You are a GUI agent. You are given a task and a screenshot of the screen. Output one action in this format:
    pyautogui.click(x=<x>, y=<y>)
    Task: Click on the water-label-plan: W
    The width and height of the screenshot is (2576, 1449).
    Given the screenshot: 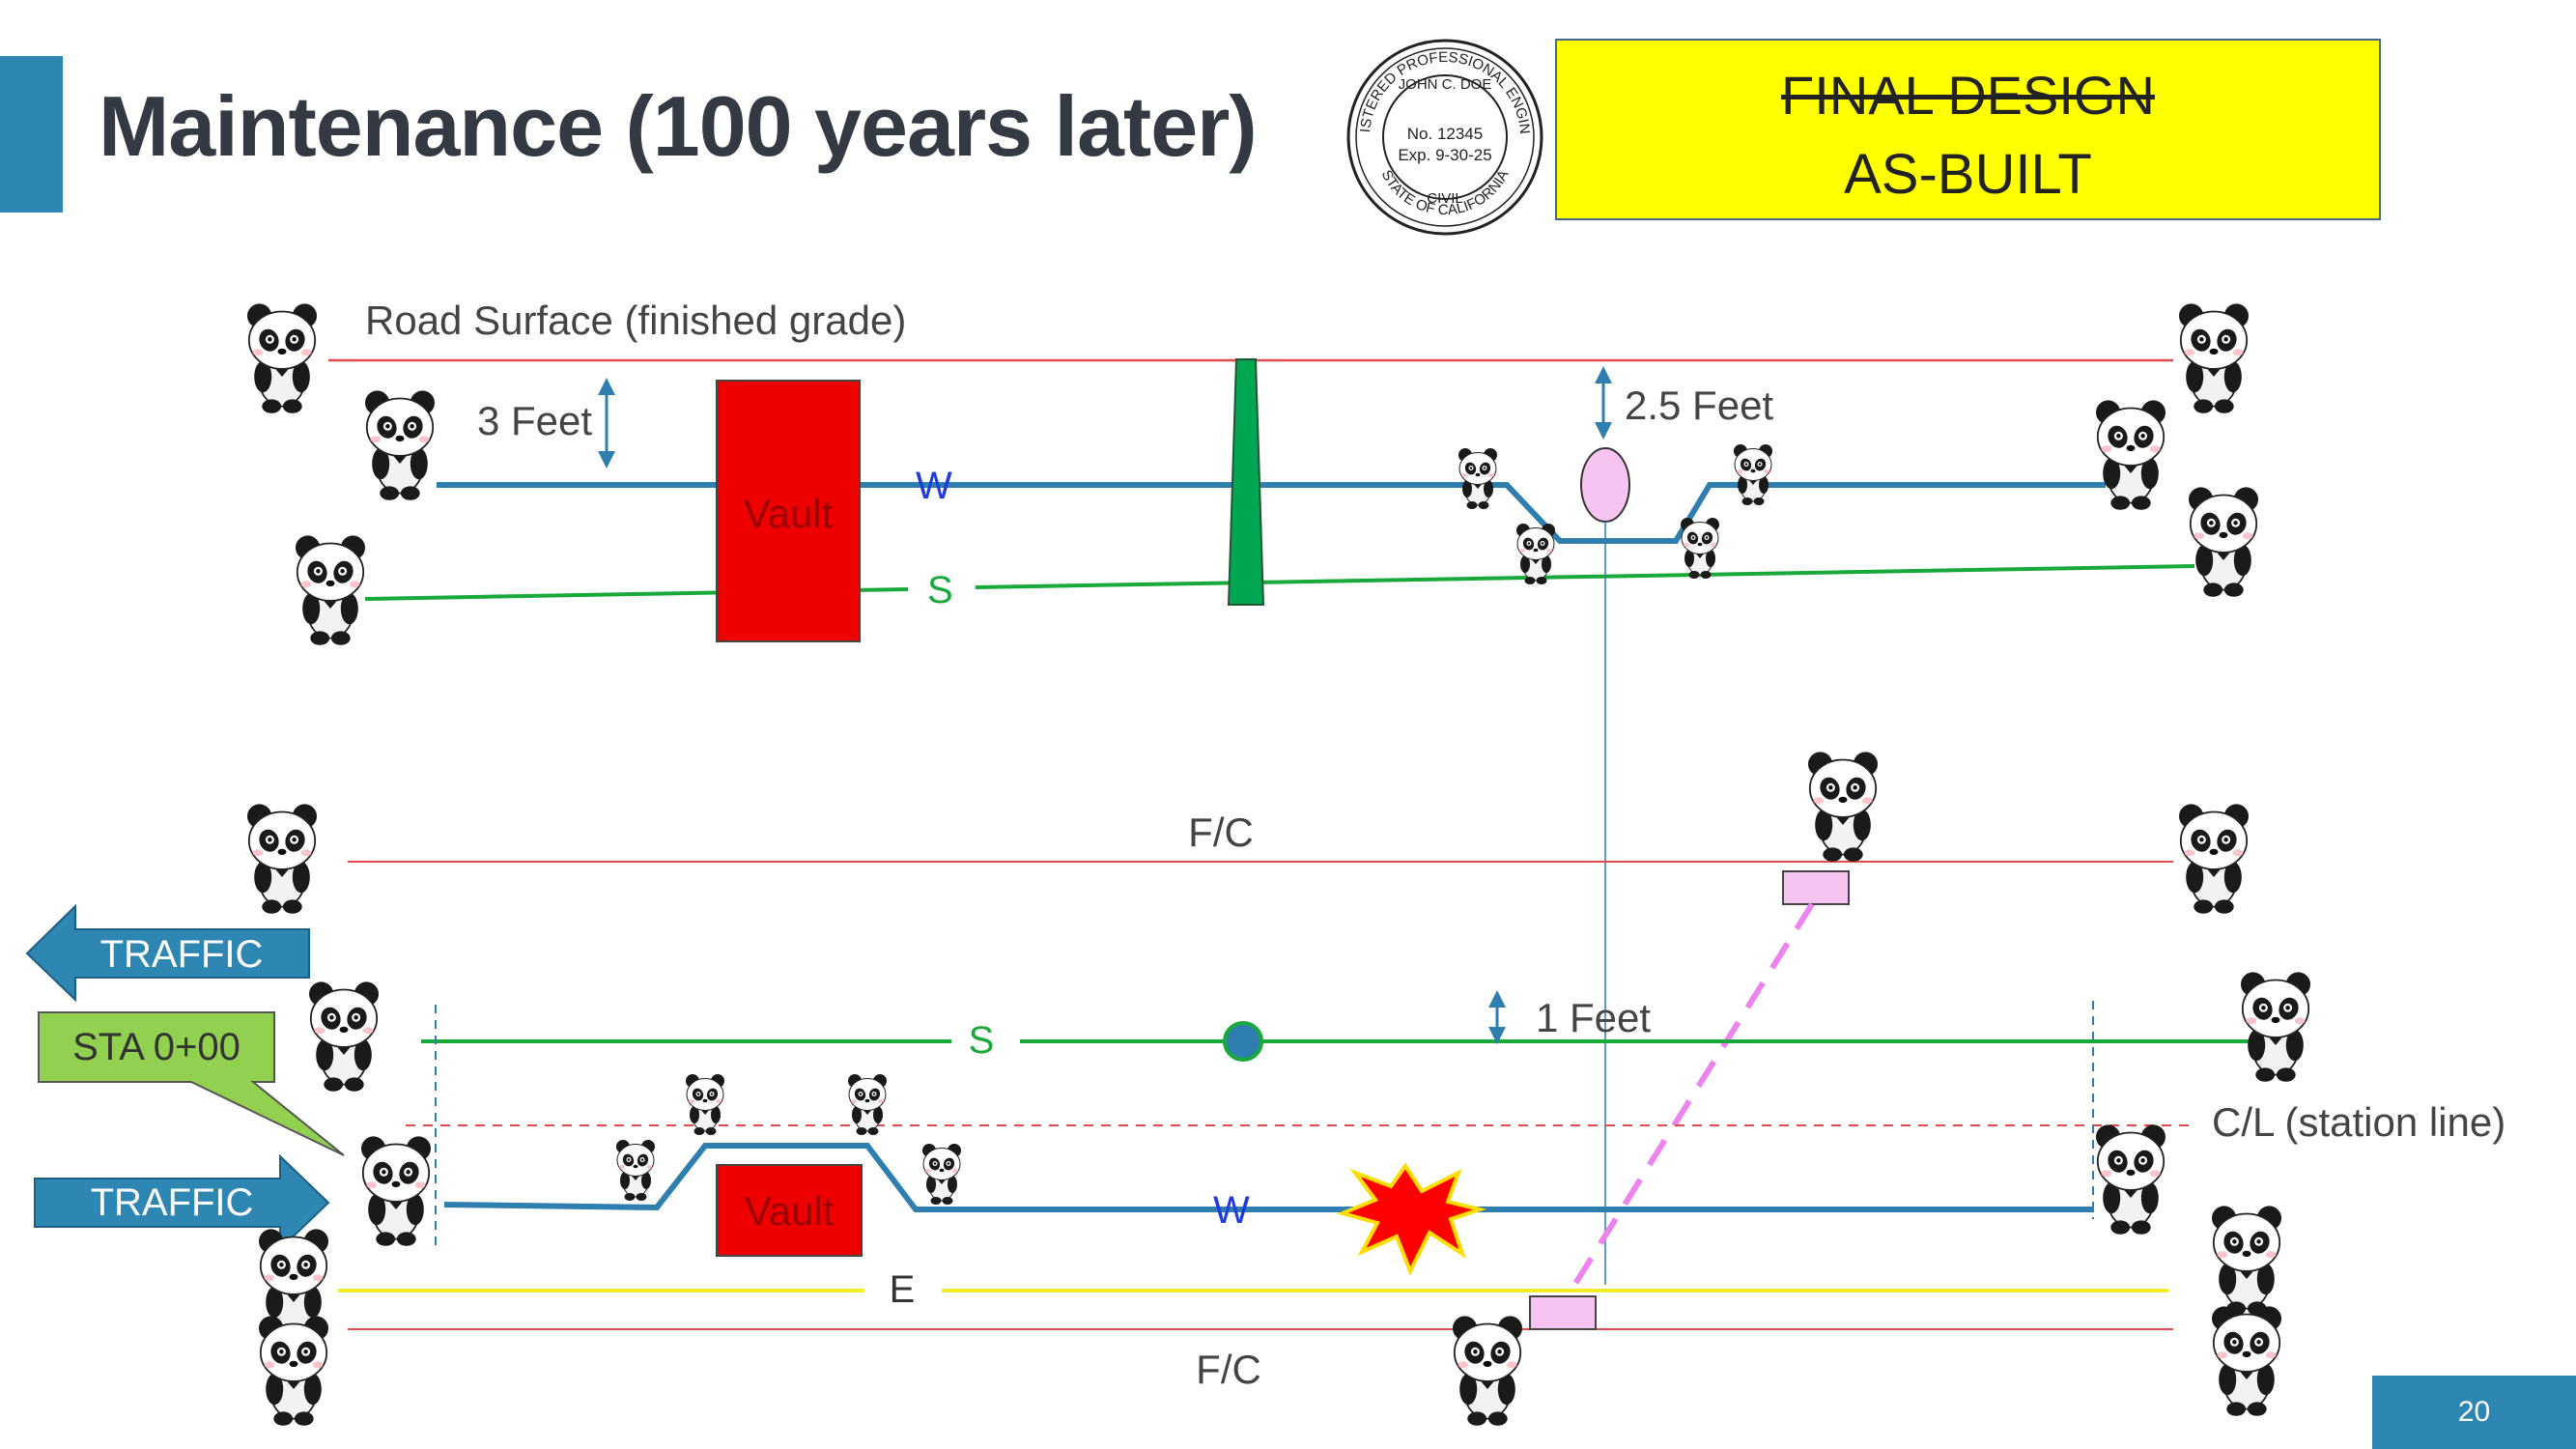 What is the action you would take?
    pyautogui.click(x=1231, y=1210)
    